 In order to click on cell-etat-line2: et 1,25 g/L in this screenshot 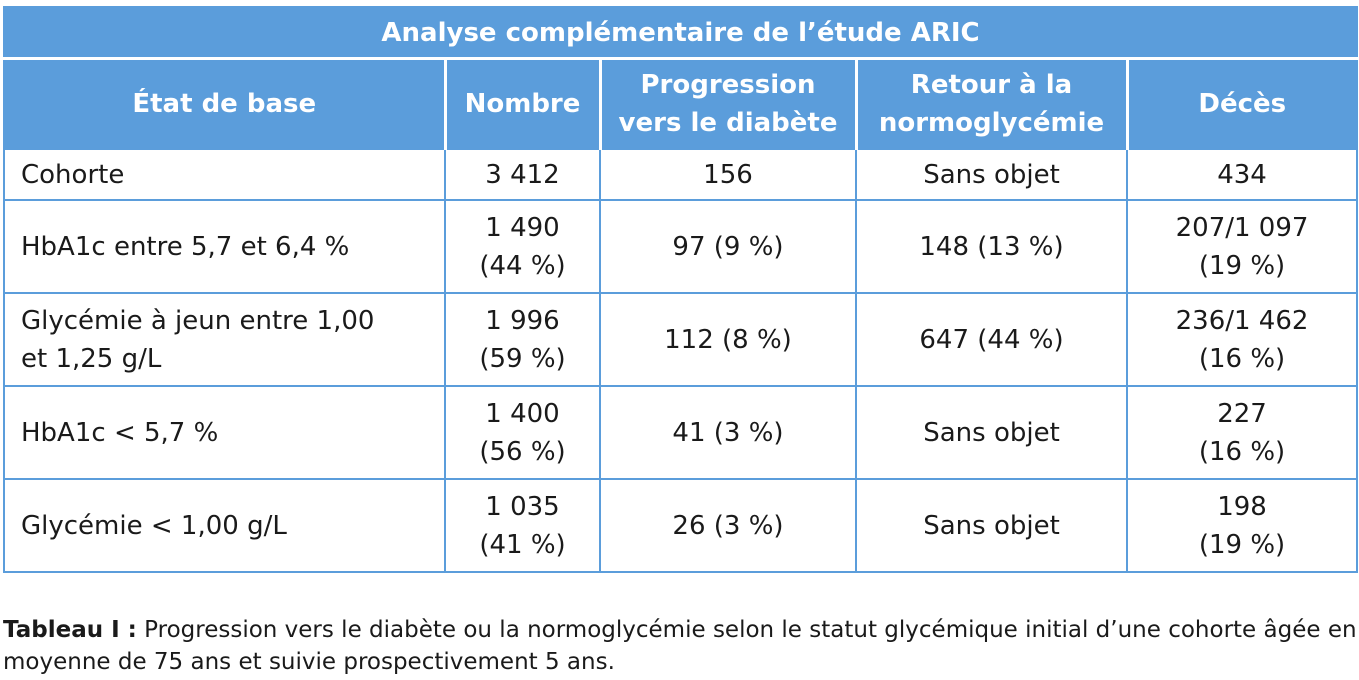, I will do `click(91, 358)`.